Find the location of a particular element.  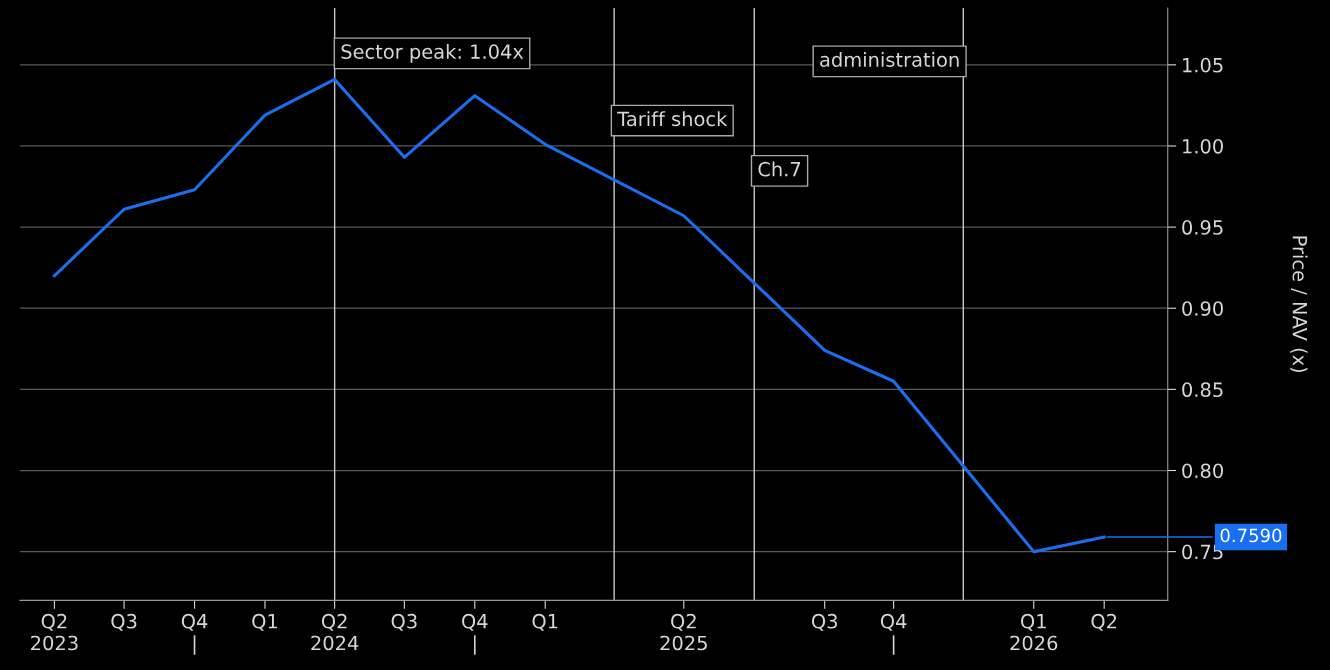

y-tick-label: 0.90 is located at coordinates (1202, 308).